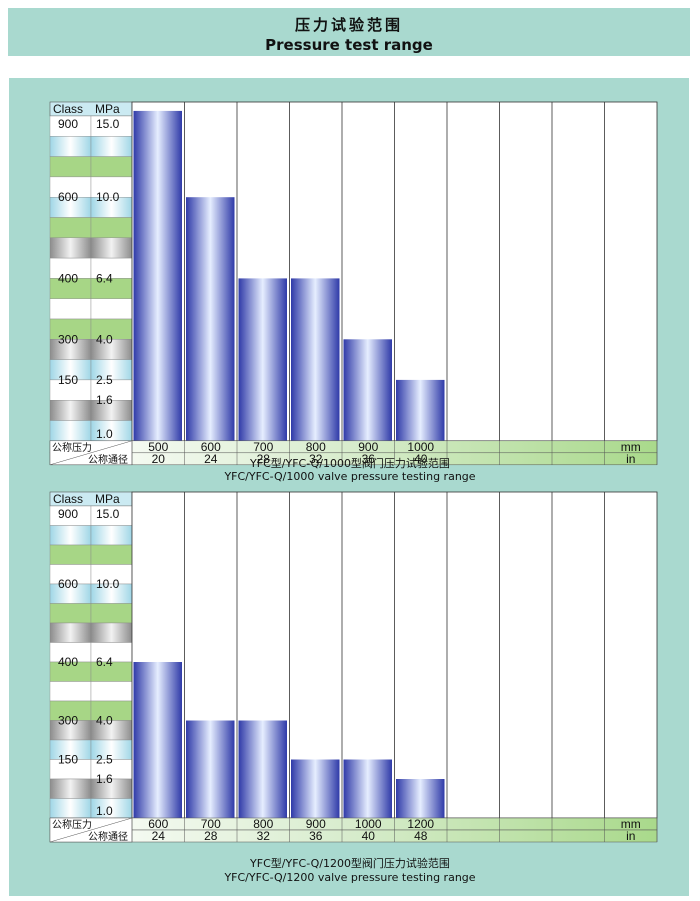  What do you see at coordinates (68, 721) in the screenshot?
I see `class-tick: 300` at bounding box center [68, 721].